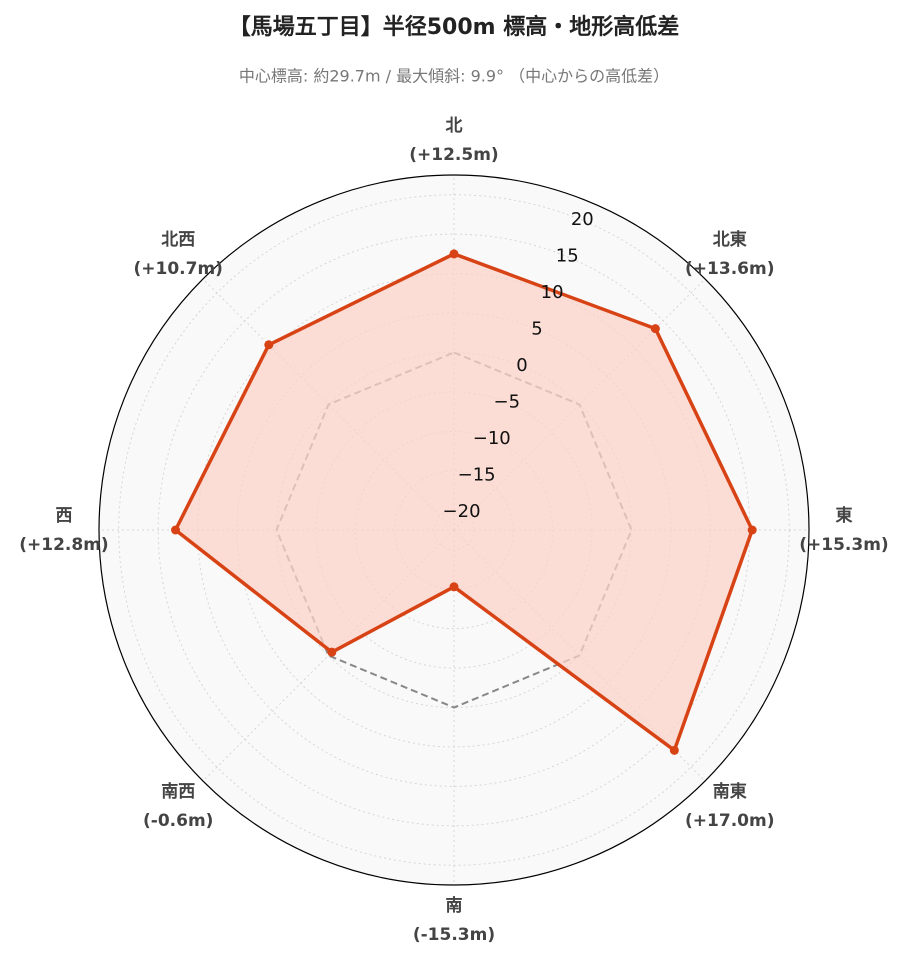 The width and height of the screenshot is (907, 962). What do you see at coordinates (462, 511) in the screenshot?
I see `r-tick-label: −20` at bounding box center [462, 511].